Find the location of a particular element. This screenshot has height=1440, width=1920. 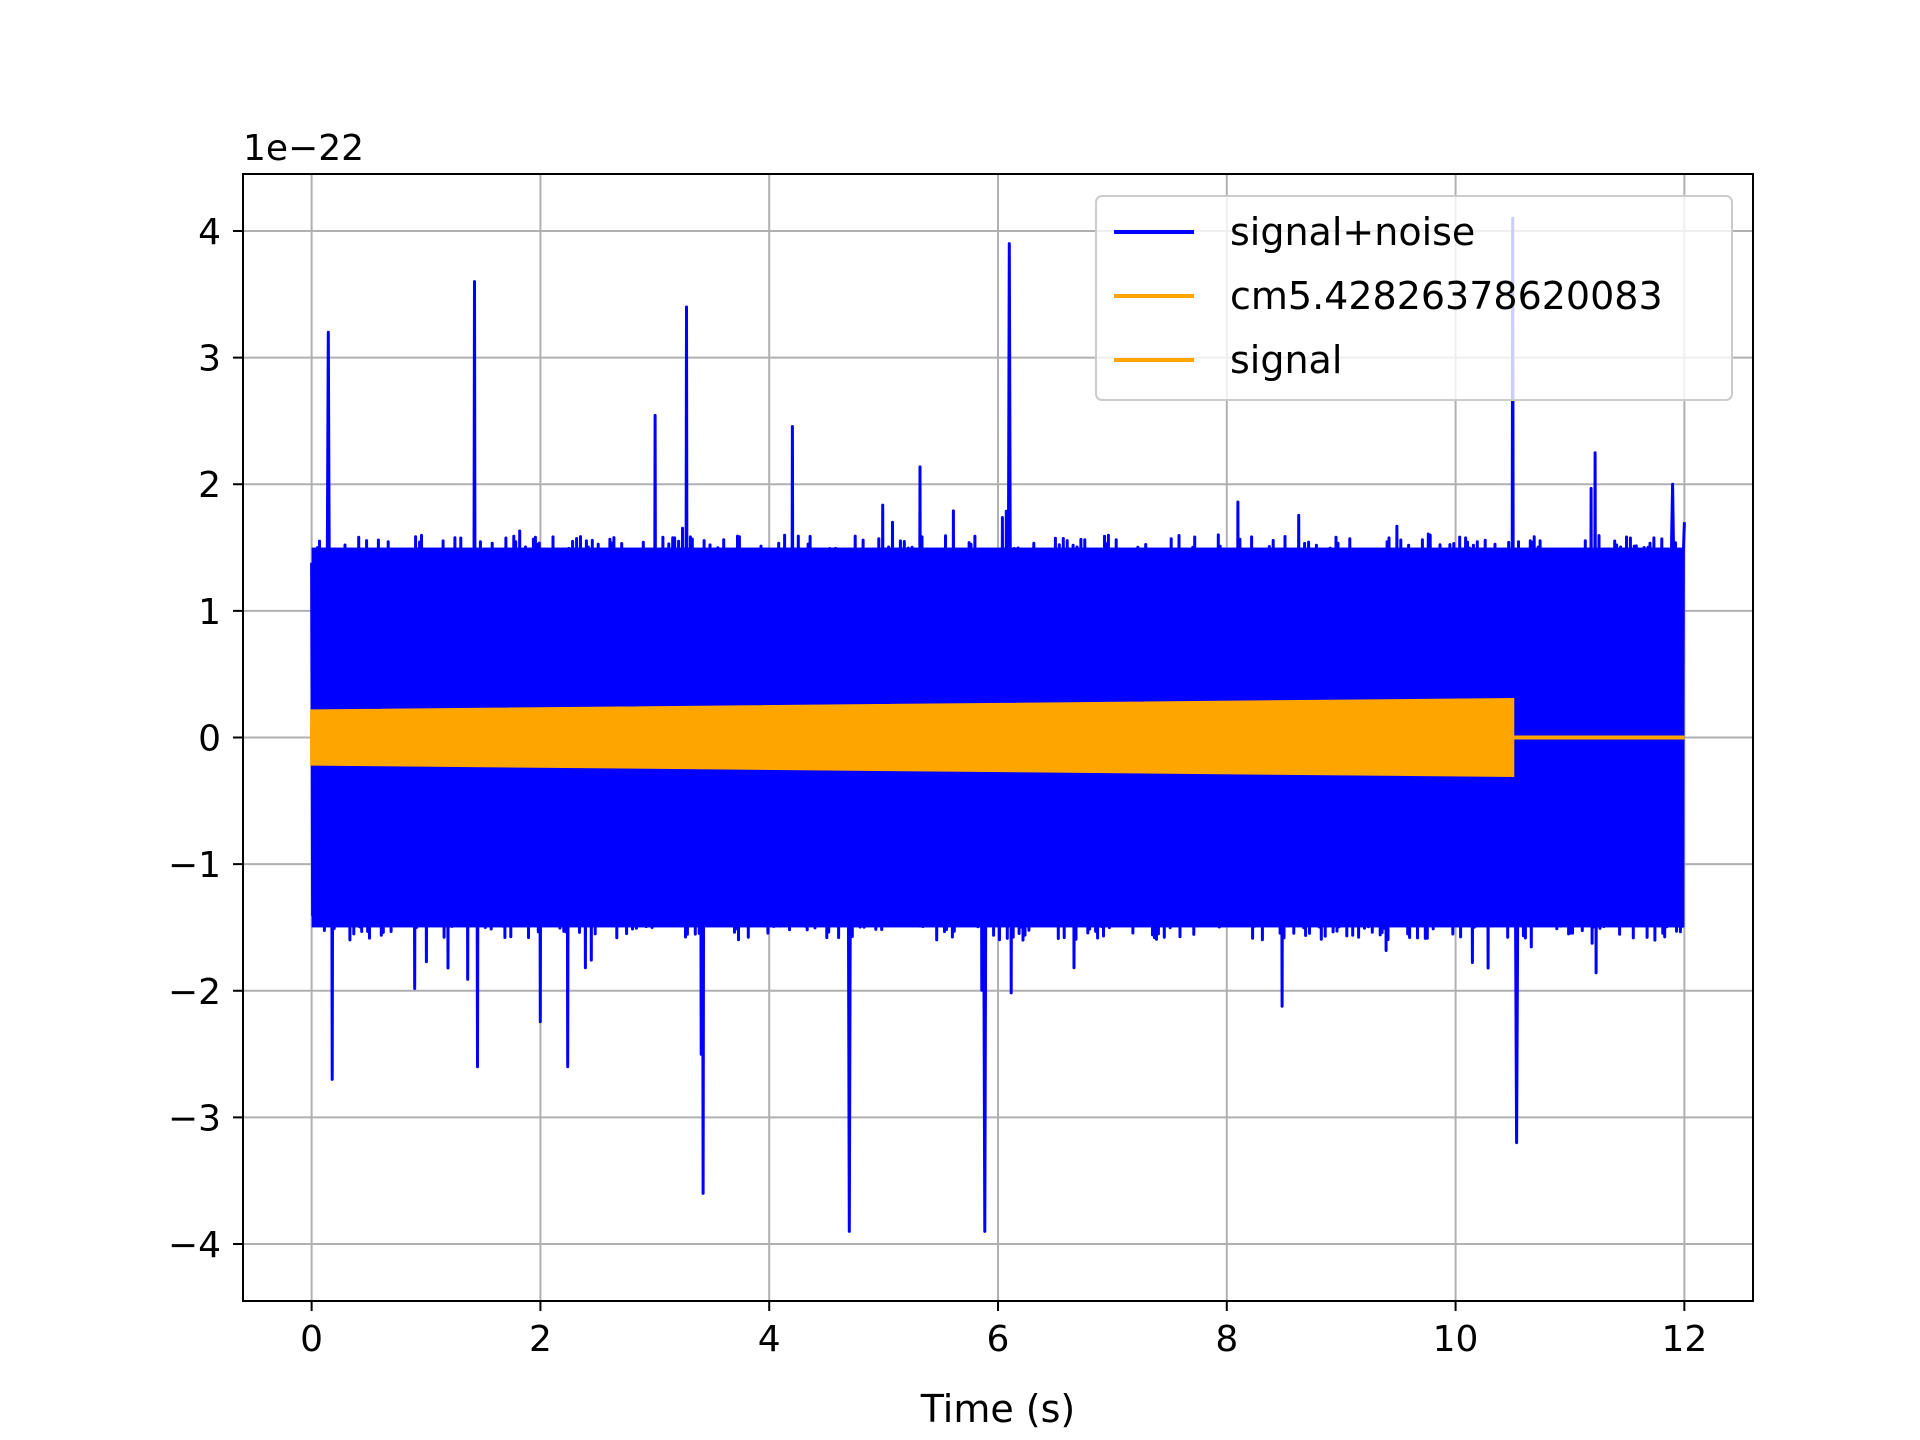

legend-label: cm5.42826378620083 is located at coordinates (1446, 296).